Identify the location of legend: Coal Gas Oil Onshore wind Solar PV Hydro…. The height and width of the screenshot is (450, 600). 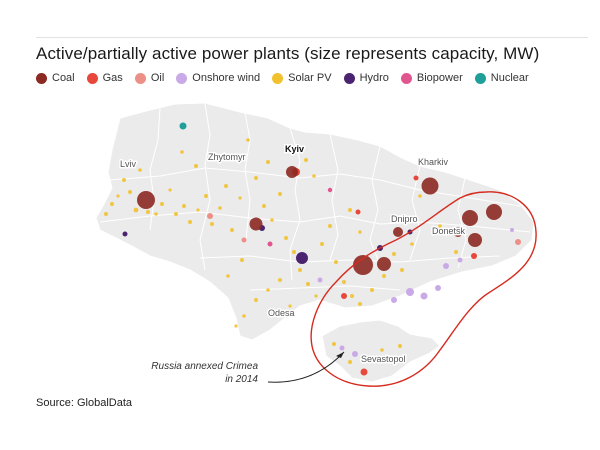
(288, 78).